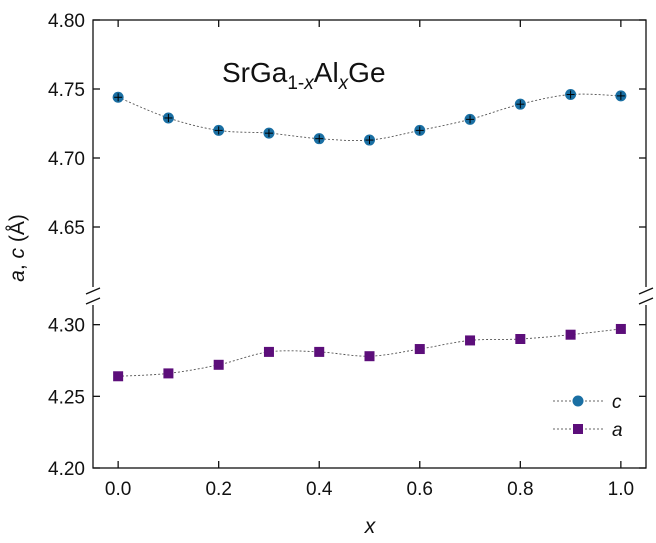  What do you see at coordinates (304, 75) in the screenshot?
I see `chart-title: SrGa1-xAlxGe` at bounding box center [304, 75].